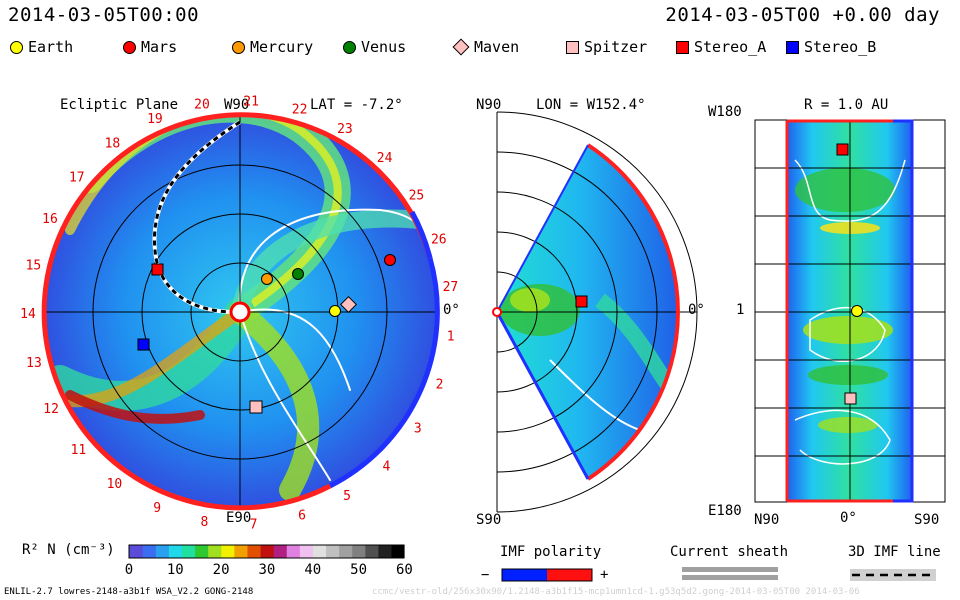 This screenshot has width=960, height=600. I want to click on density-colorbar, so click(266, 551).